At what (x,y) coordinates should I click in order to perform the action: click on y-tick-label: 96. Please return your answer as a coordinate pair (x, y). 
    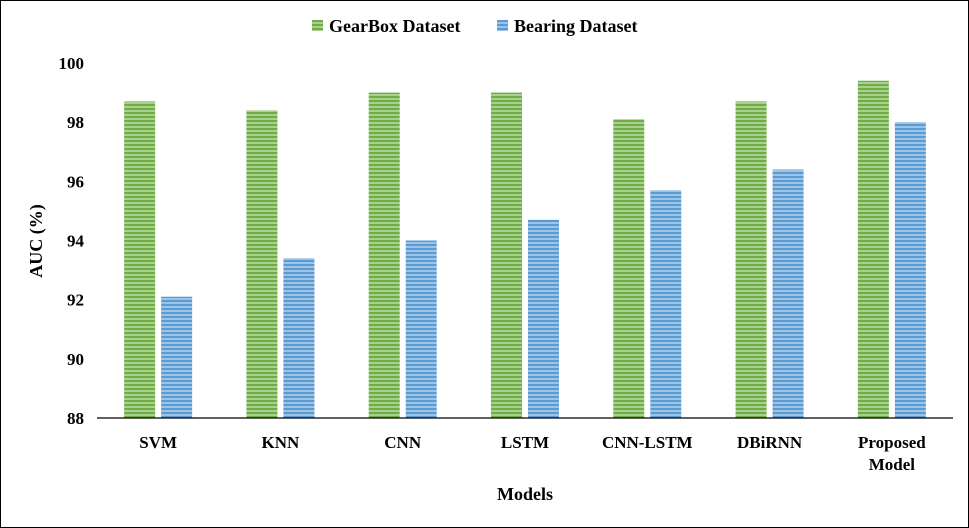
    Looking at the image, I should click on (75, 181).